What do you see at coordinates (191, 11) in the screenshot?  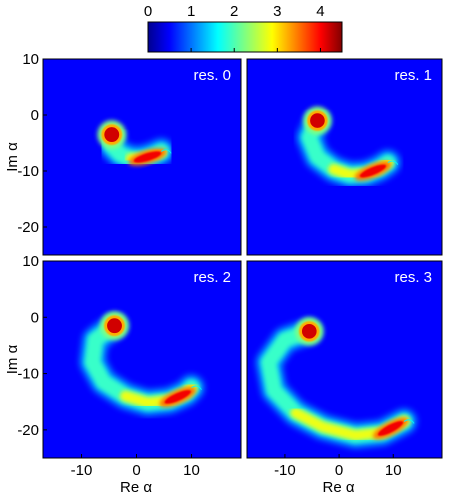 I see `colorbar-tick-label: 1` at bounding box center [191, 11].